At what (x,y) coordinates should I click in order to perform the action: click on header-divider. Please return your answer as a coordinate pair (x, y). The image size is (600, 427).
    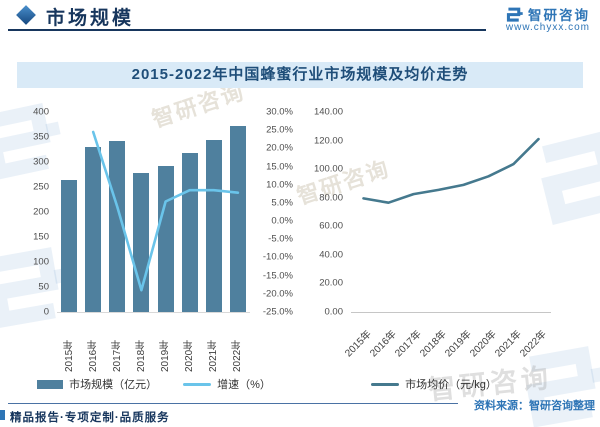
    Looking at the image, I should click on (247, 30).